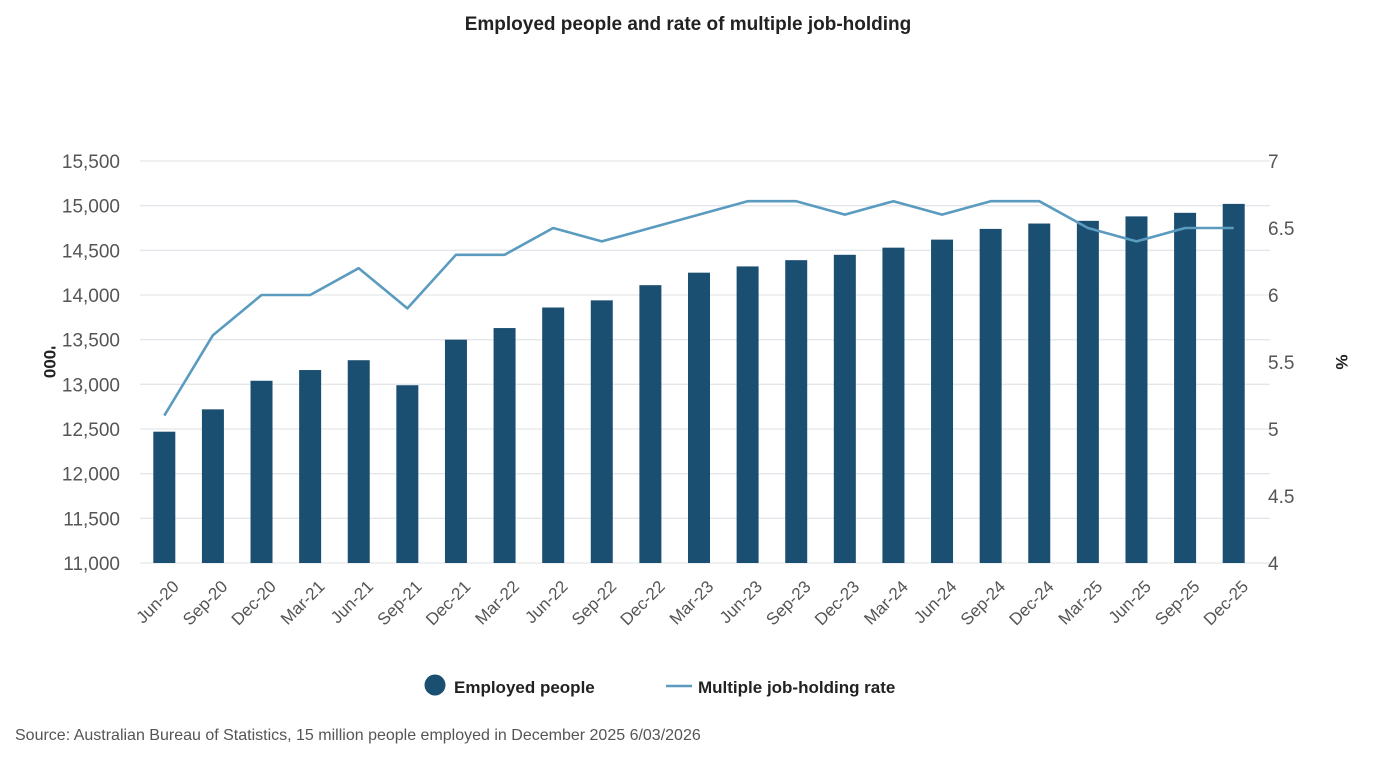  I want to click on x-tick-label: Jun-25, so click(1130, 602).